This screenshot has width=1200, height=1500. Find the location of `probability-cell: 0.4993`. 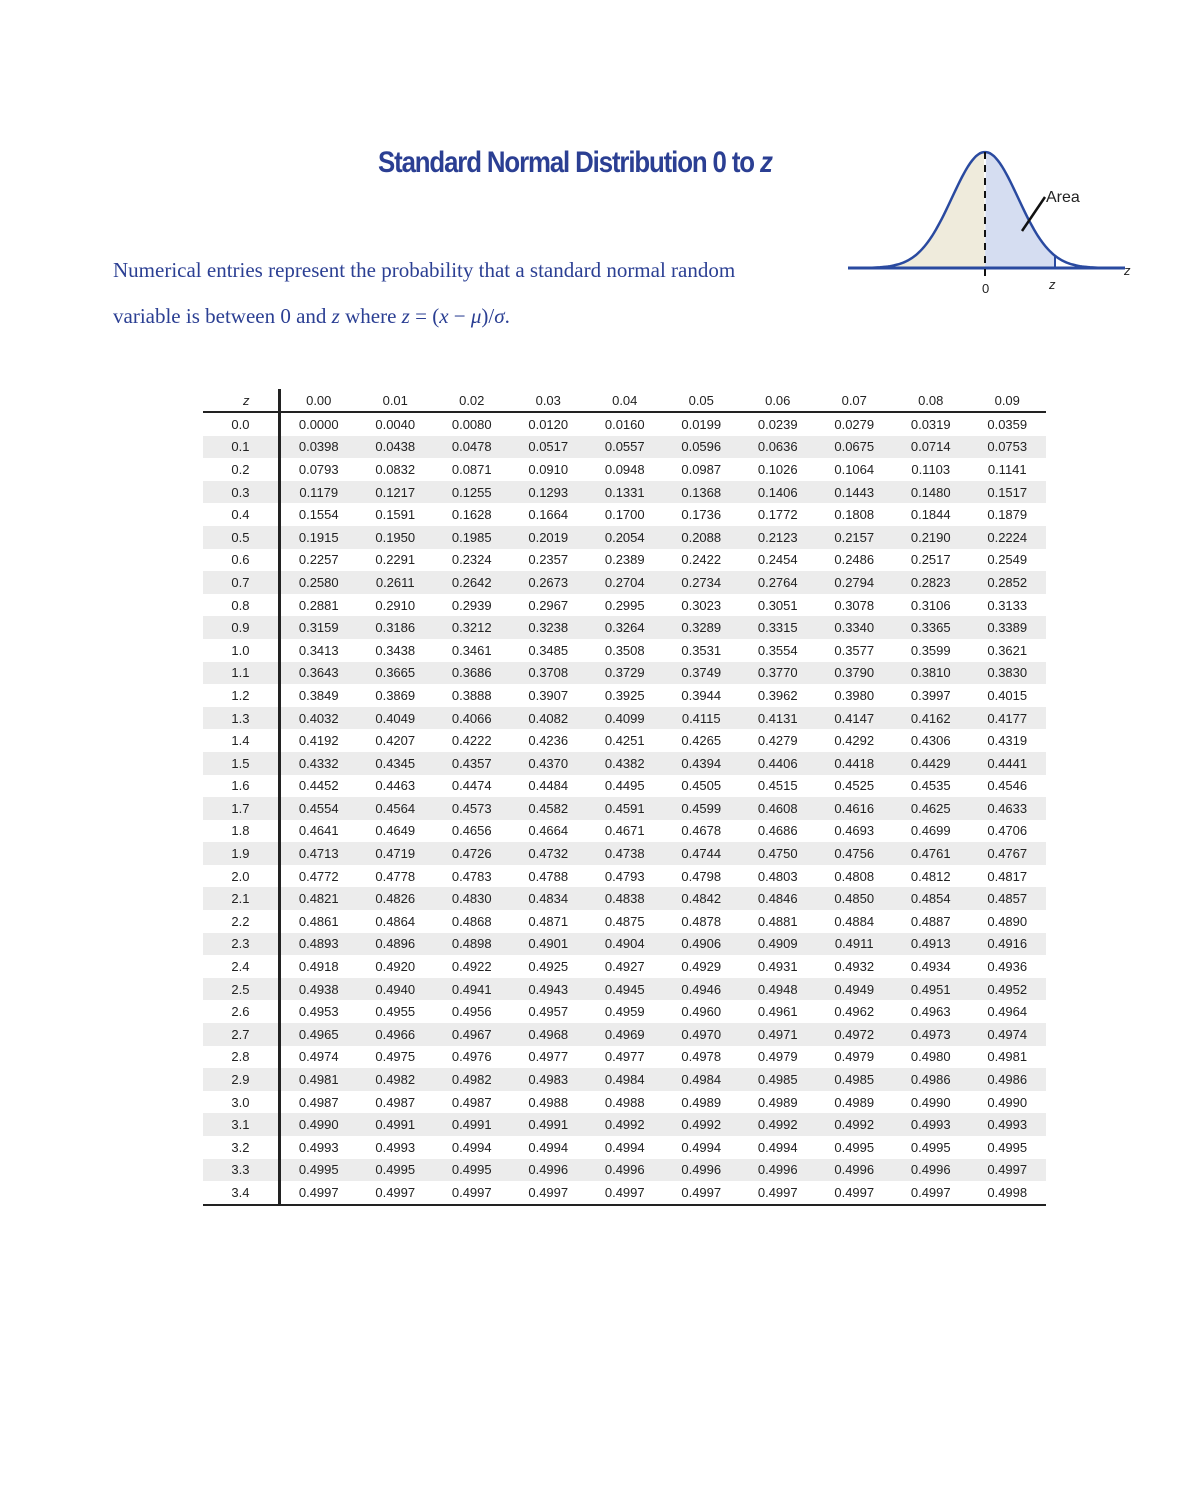

probability-cell: 0.4993 is located at coordinates (318, 1147).